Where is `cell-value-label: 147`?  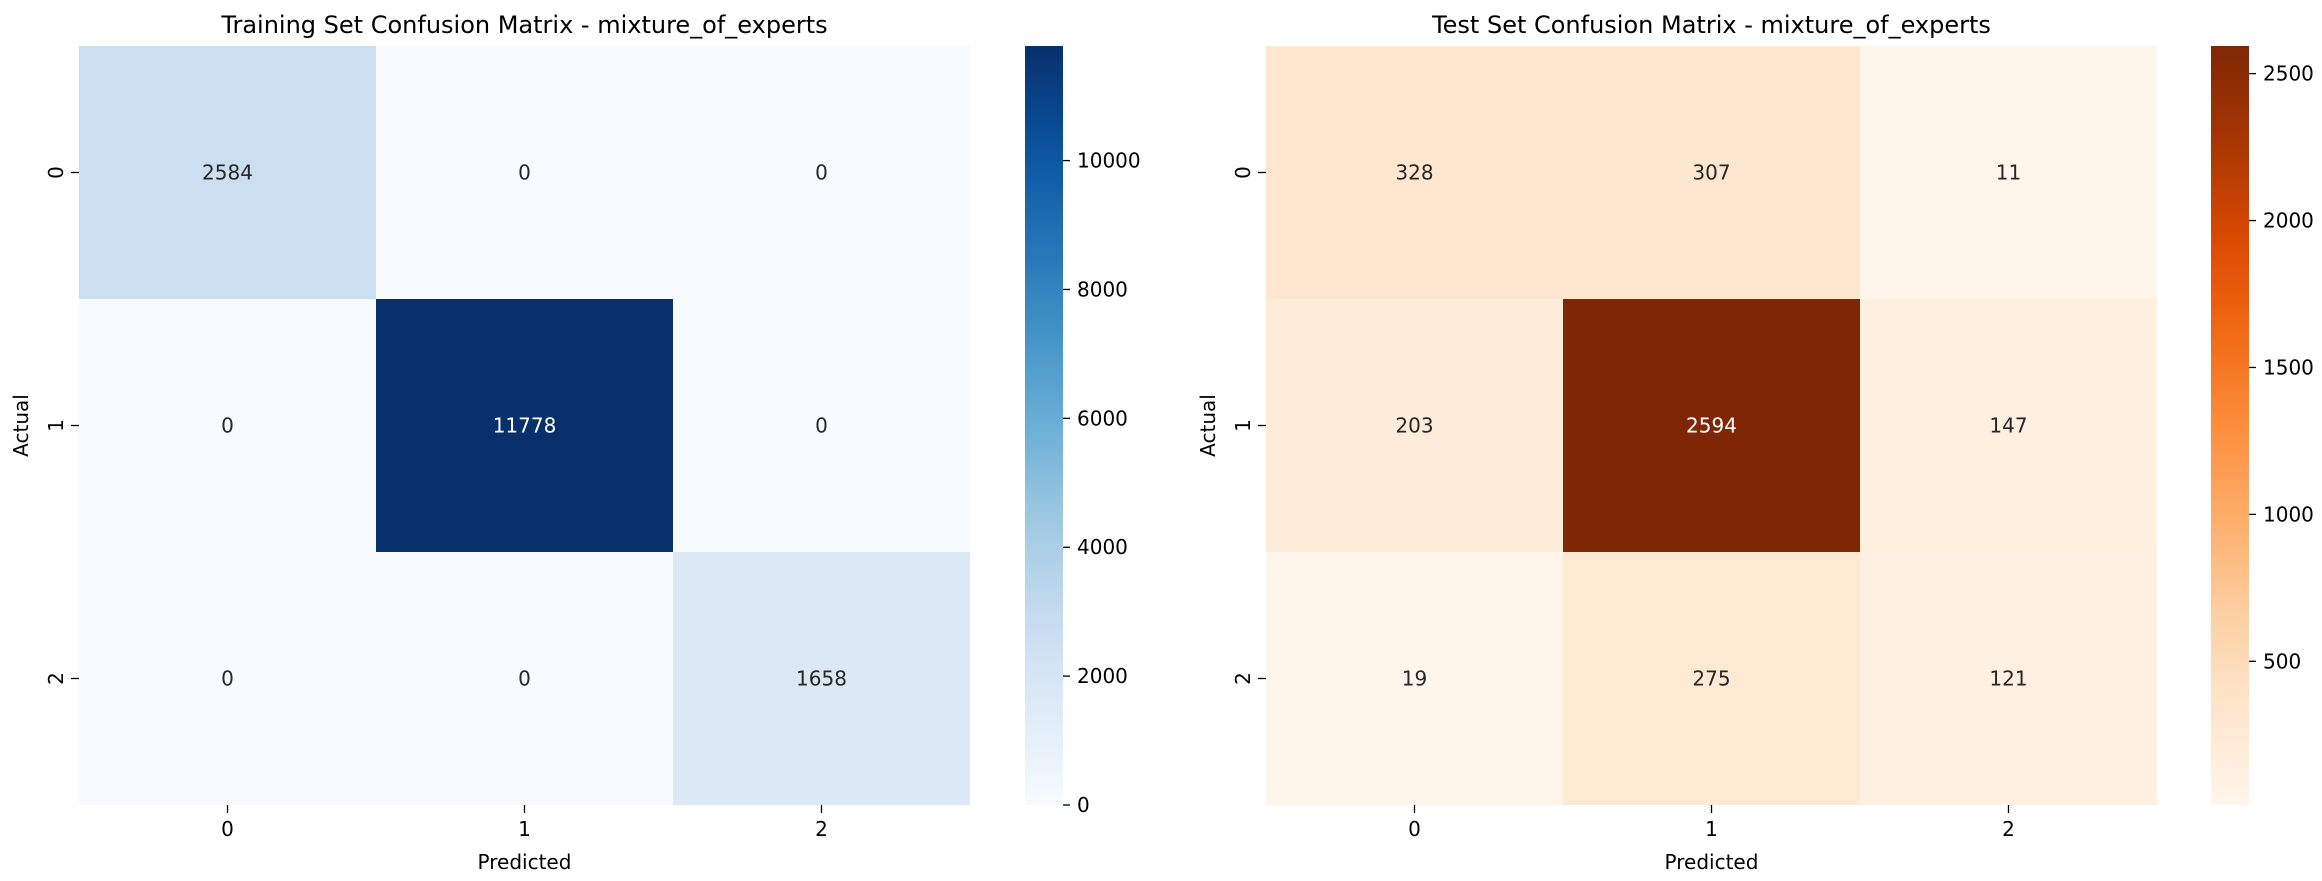
cell-value-label: 147 is located at coordinates (2008, 426).